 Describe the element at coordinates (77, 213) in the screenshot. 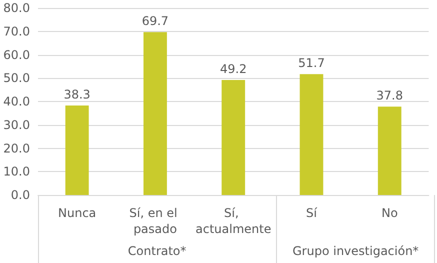

I see `x-tick-label: Nunca` at that location.